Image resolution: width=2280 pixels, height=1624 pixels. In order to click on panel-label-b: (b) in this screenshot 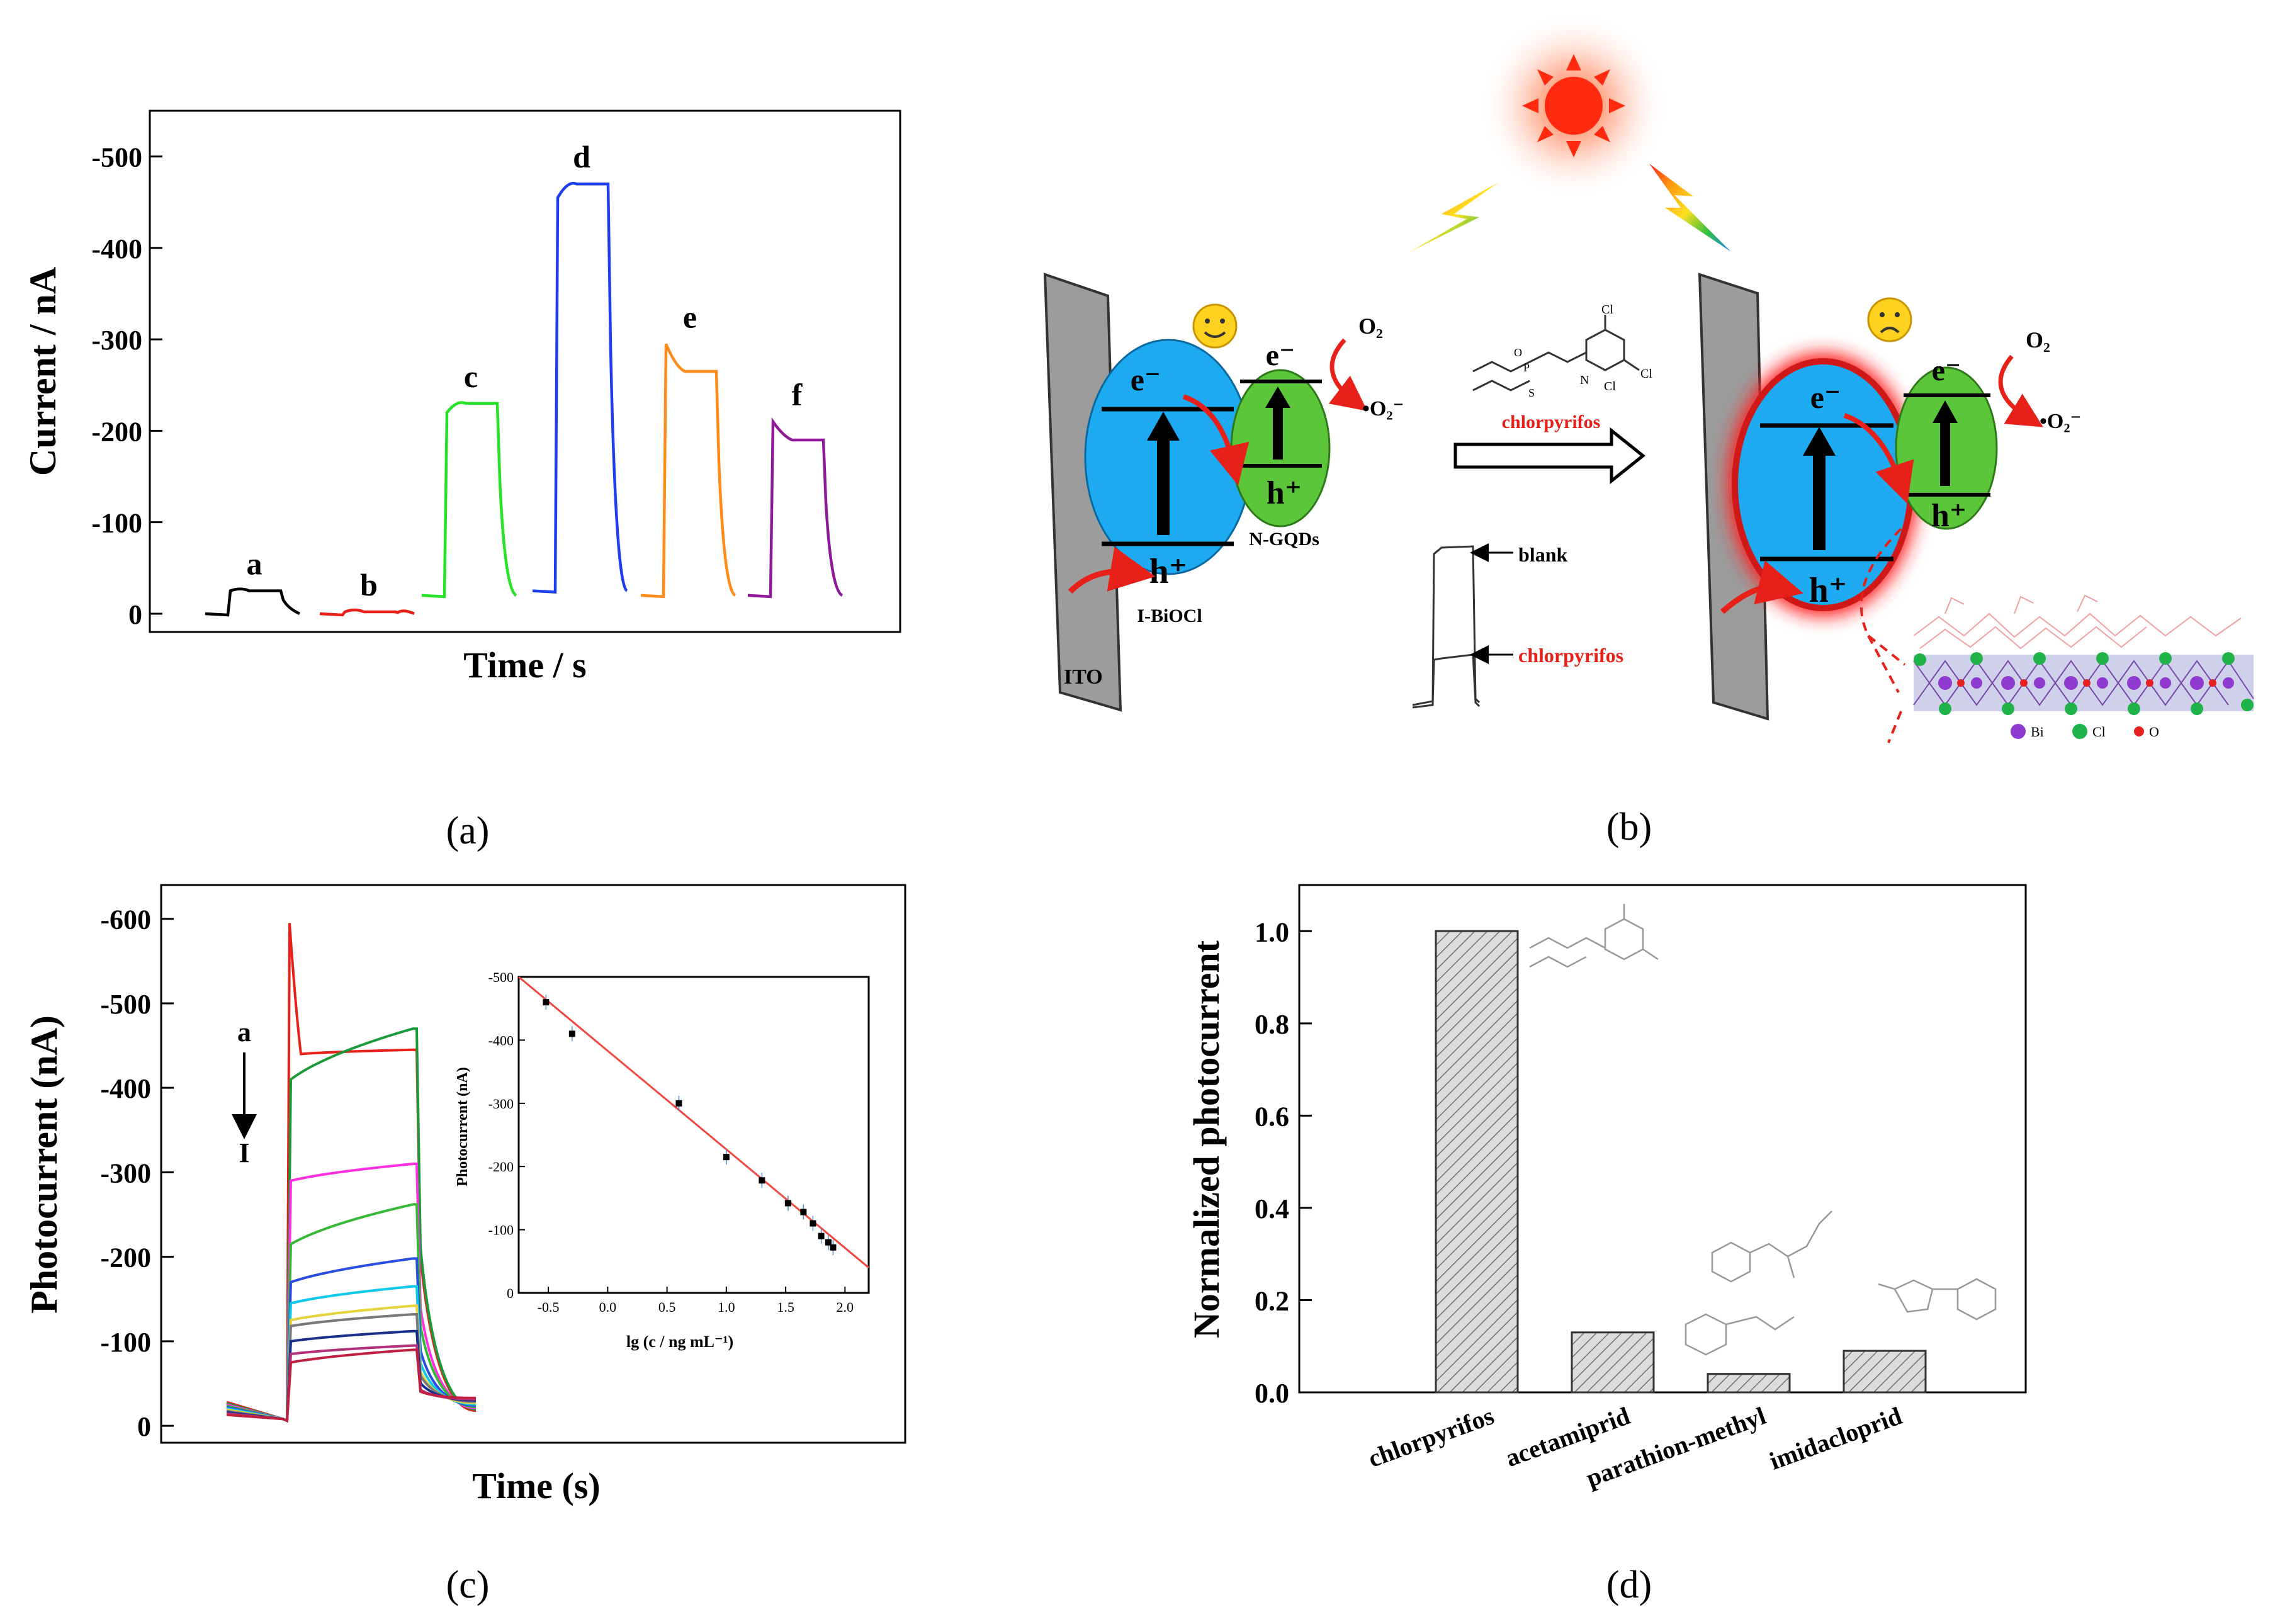, I will do `click(1629, 827)`.